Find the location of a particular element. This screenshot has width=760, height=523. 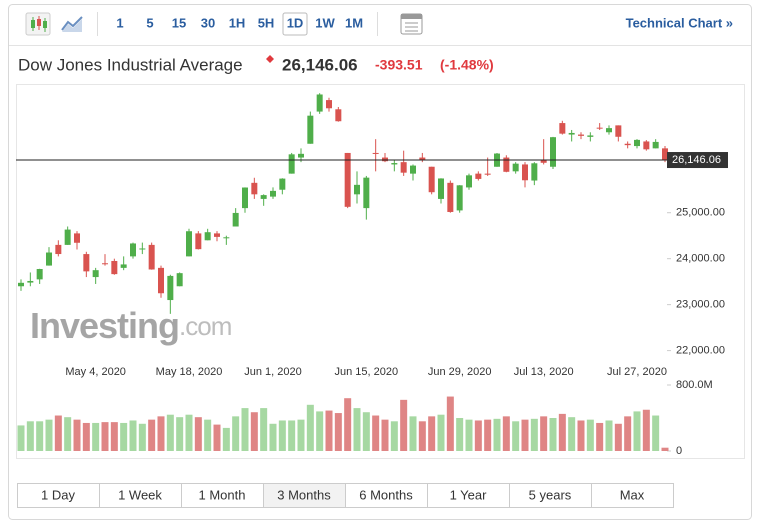

y-tick-label: 24,000.00 is located at coordinates (700, 259).